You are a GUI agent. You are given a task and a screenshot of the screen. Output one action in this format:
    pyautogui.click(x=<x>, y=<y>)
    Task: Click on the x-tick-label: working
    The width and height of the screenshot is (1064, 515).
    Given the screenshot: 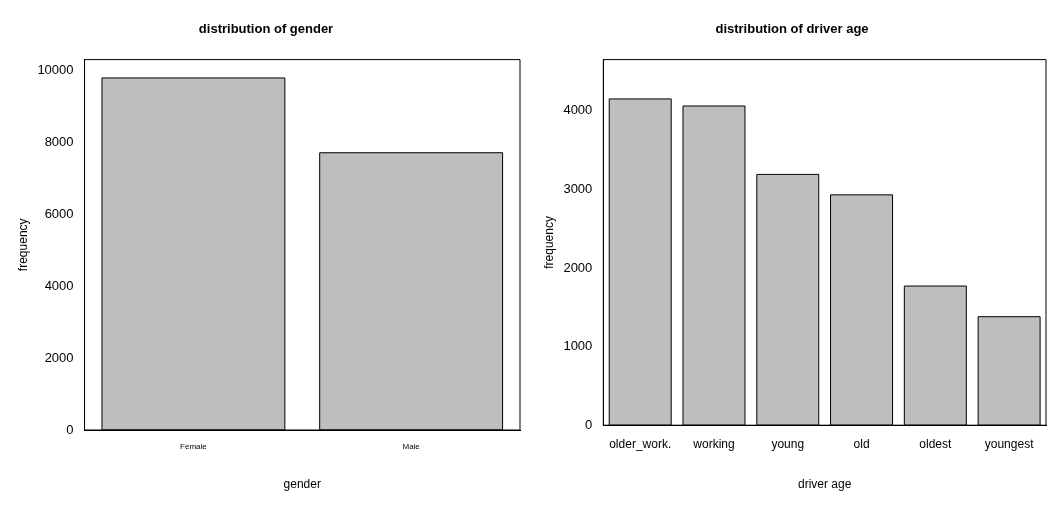 What is the action you would take?
    pyautogui.click(x=713, y=443)
    